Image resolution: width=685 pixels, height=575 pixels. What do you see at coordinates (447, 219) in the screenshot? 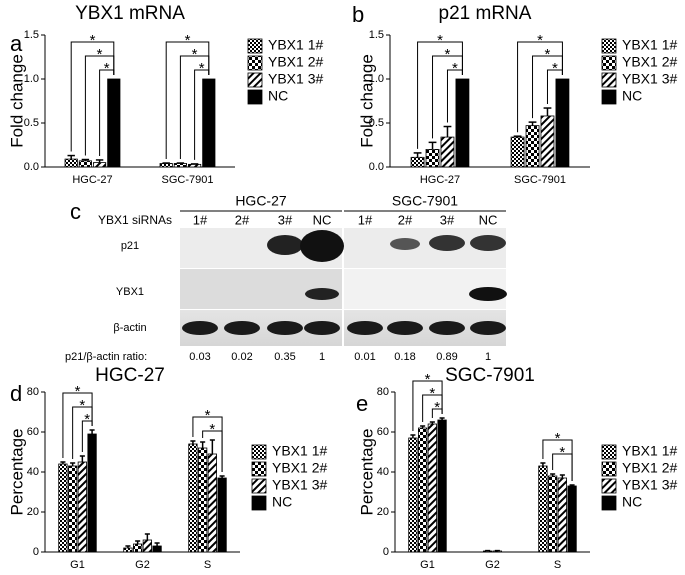
I see `lane-label: 3#` at bounding box center [447, 219].